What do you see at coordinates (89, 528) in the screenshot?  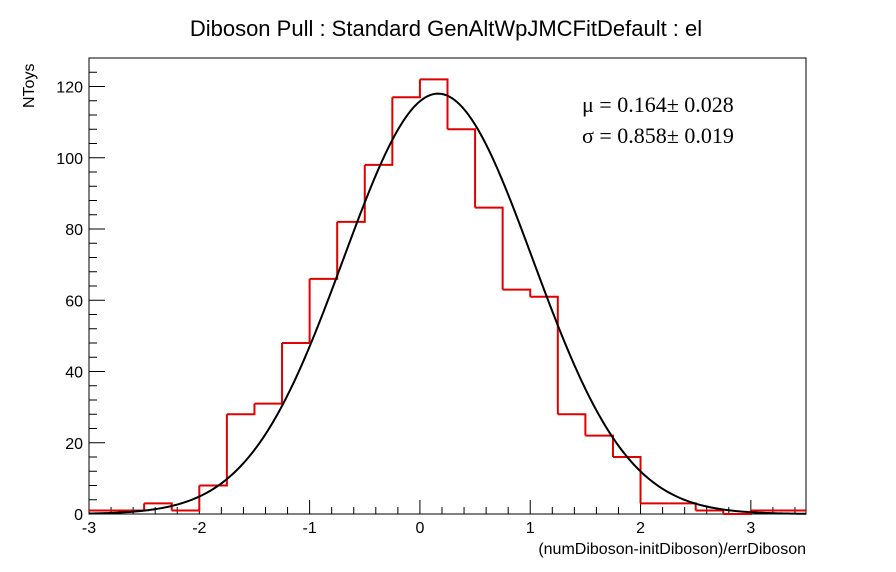 I see `x-tick-label: -3` at bounding box center [89, 528].